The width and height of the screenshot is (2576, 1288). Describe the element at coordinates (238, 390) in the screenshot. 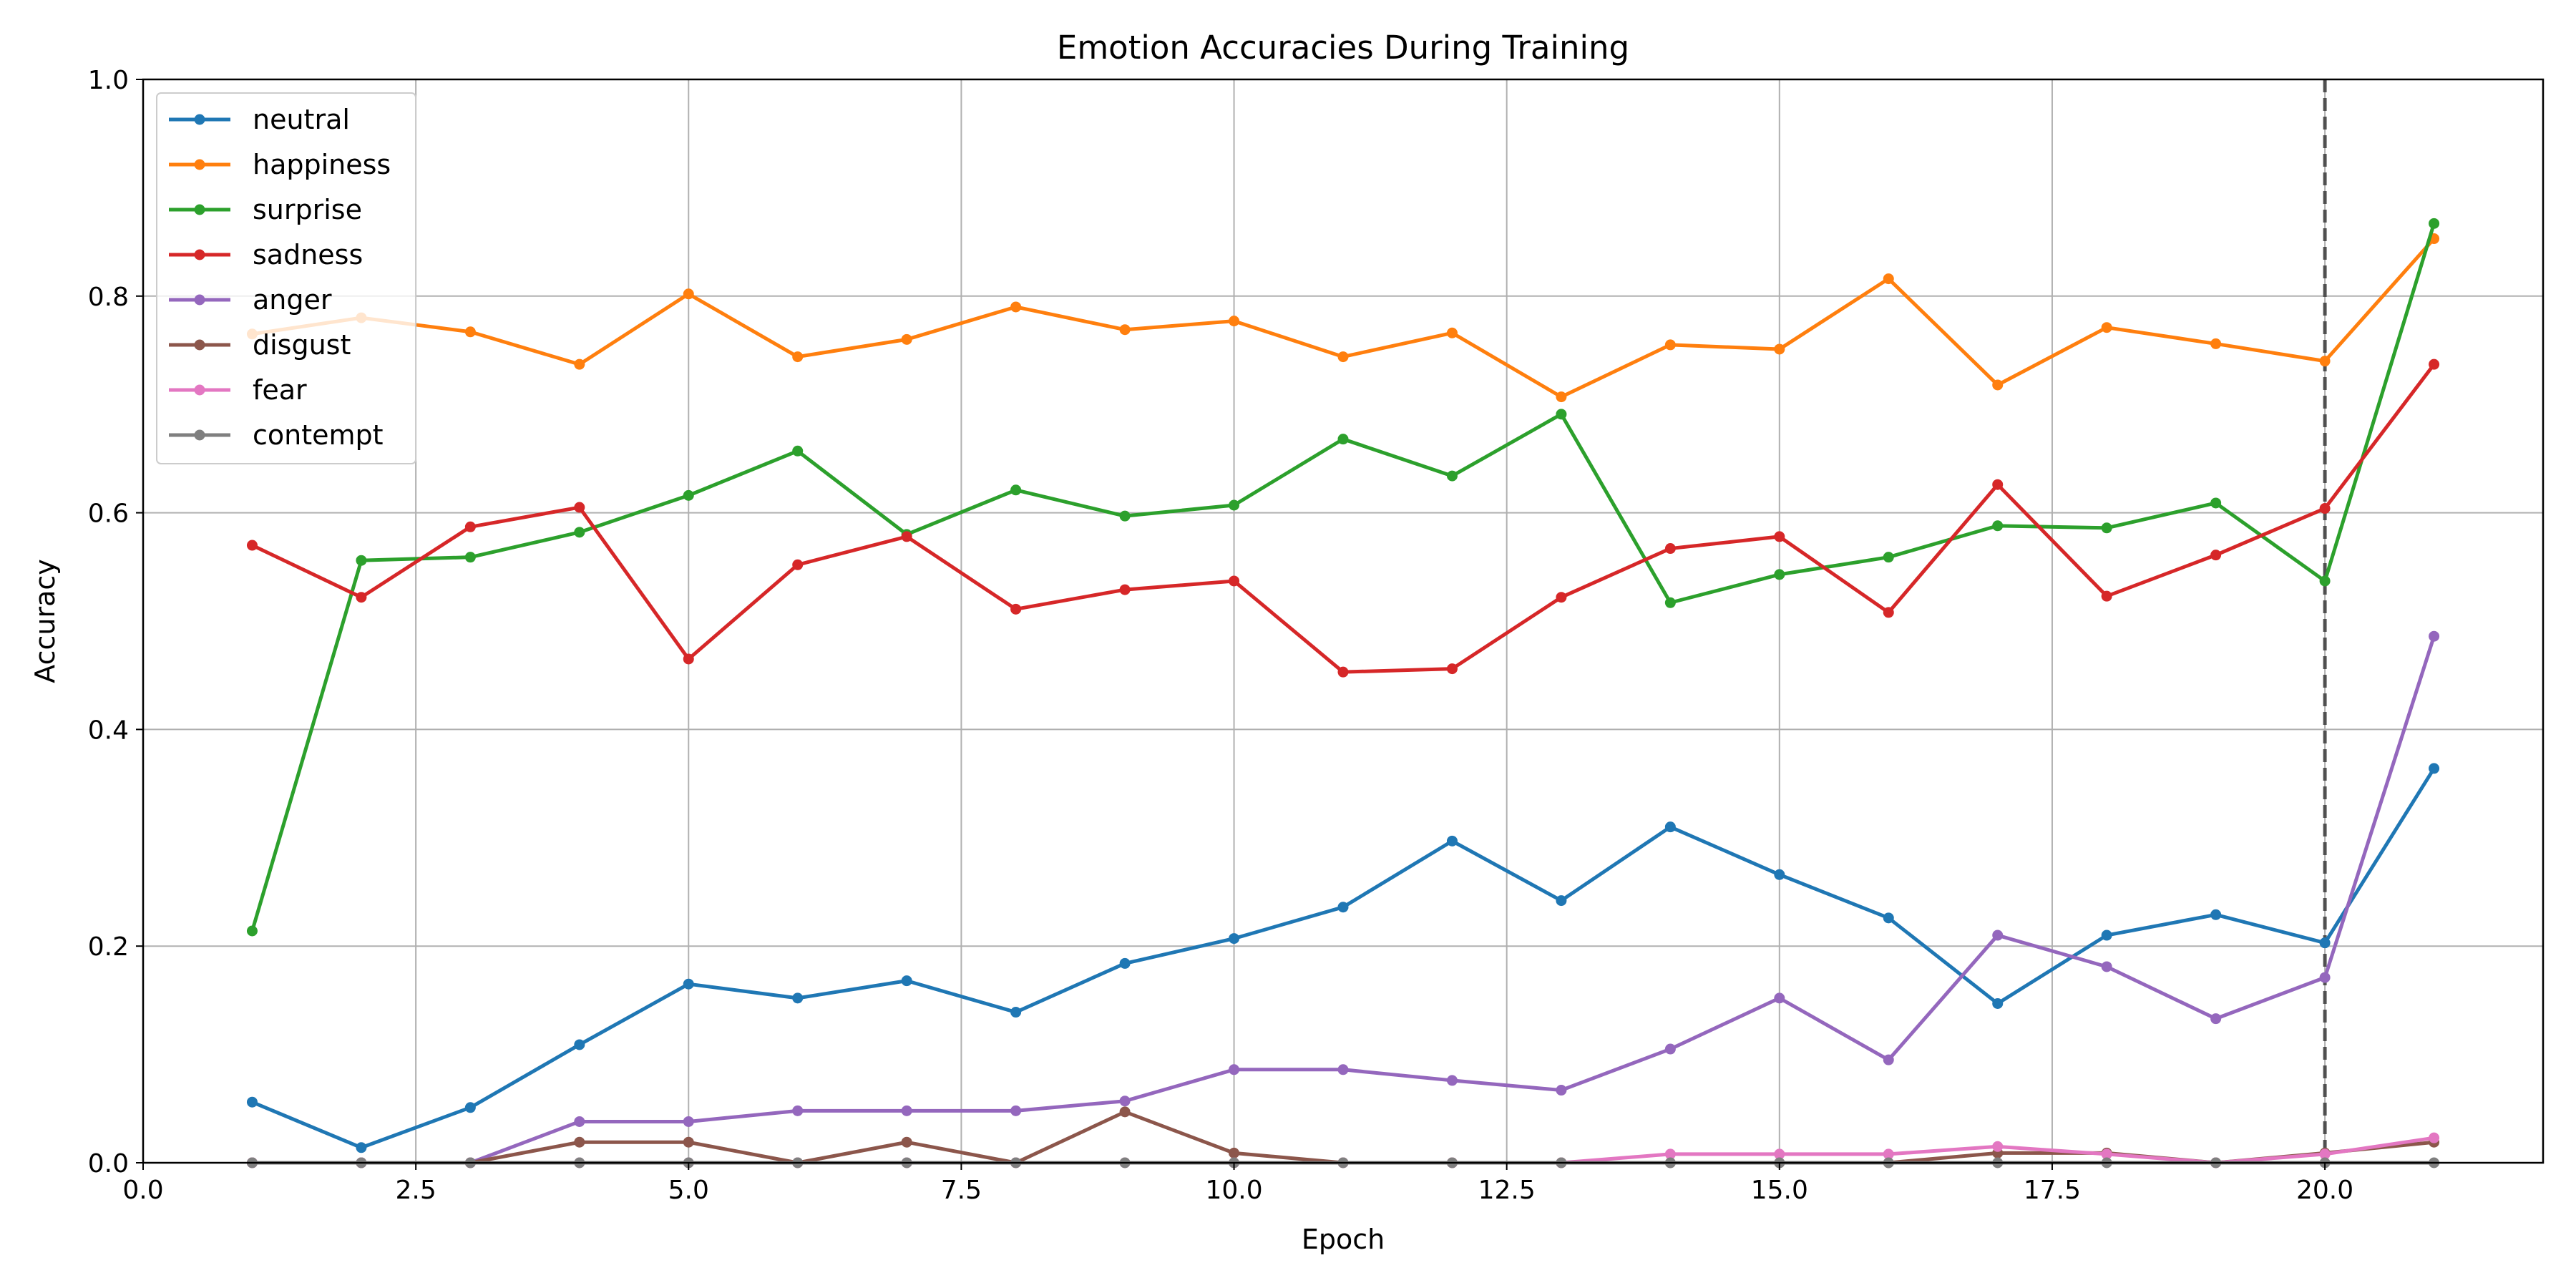

I see `legend-item-fear: fear` at that location.